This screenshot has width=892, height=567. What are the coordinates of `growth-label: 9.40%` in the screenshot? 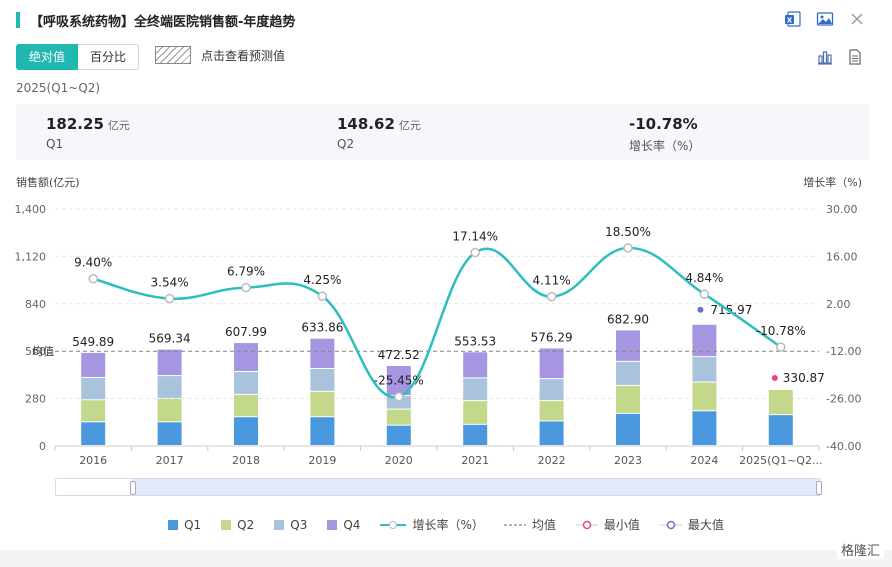 It's located at (93, 263).